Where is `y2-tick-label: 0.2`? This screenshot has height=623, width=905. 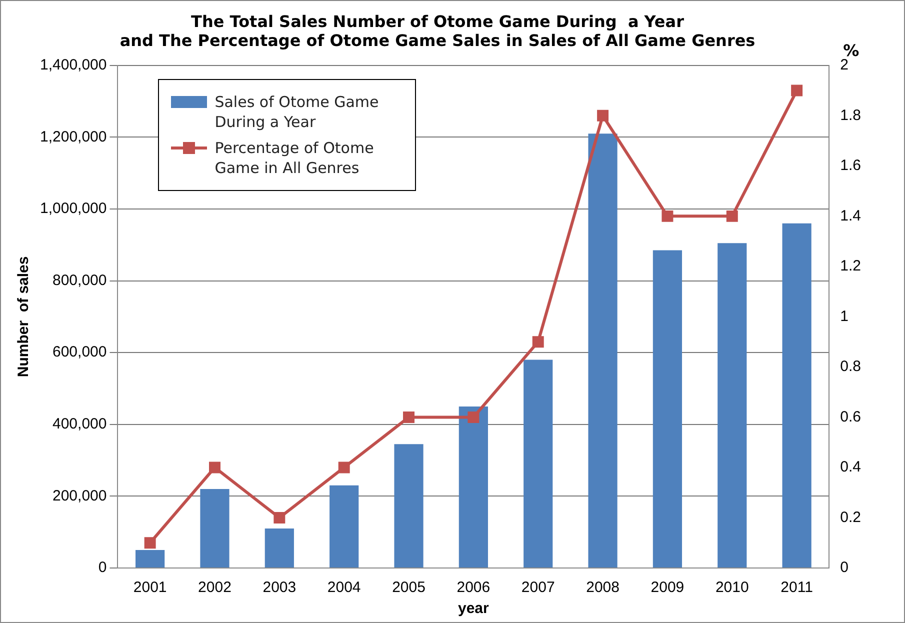 y2-tick-label: 0.2 is located at coordinates (851, 517).